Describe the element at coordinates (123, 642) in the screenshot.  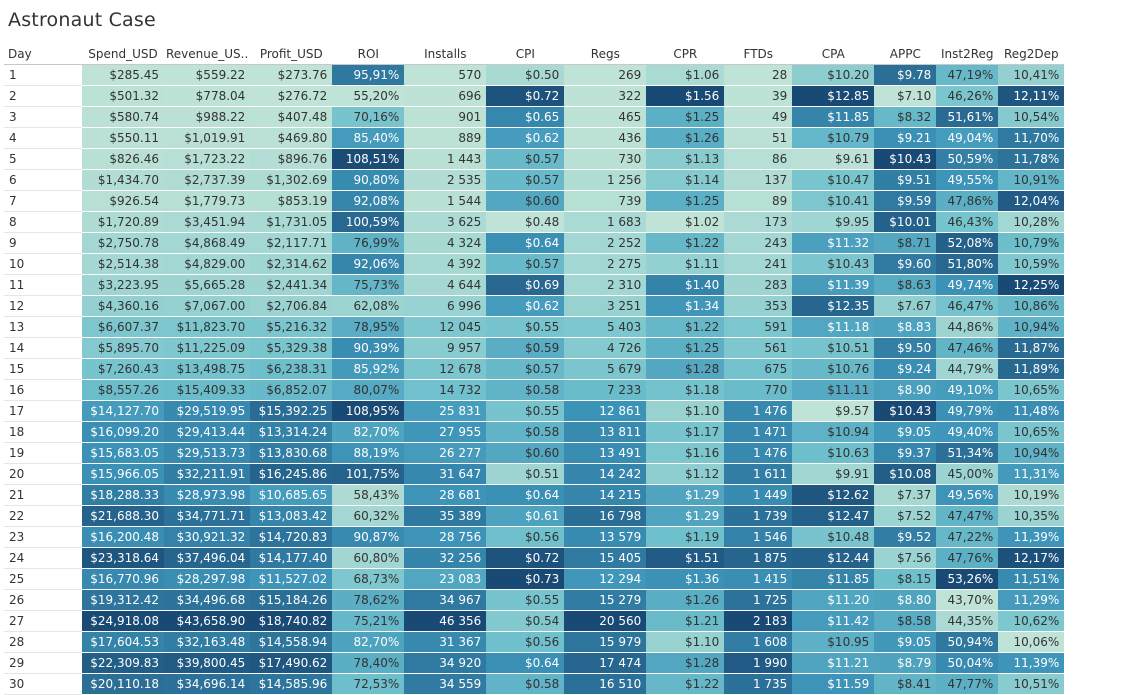
I see `data-cell: $17,604.53` at that location.